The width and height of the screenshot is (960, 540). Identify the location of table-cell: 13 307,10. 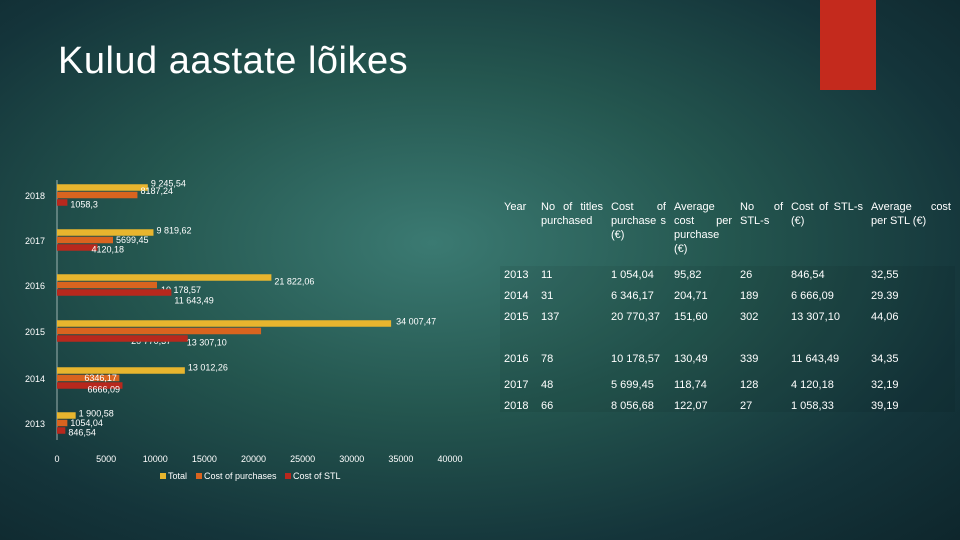
(815, 317).